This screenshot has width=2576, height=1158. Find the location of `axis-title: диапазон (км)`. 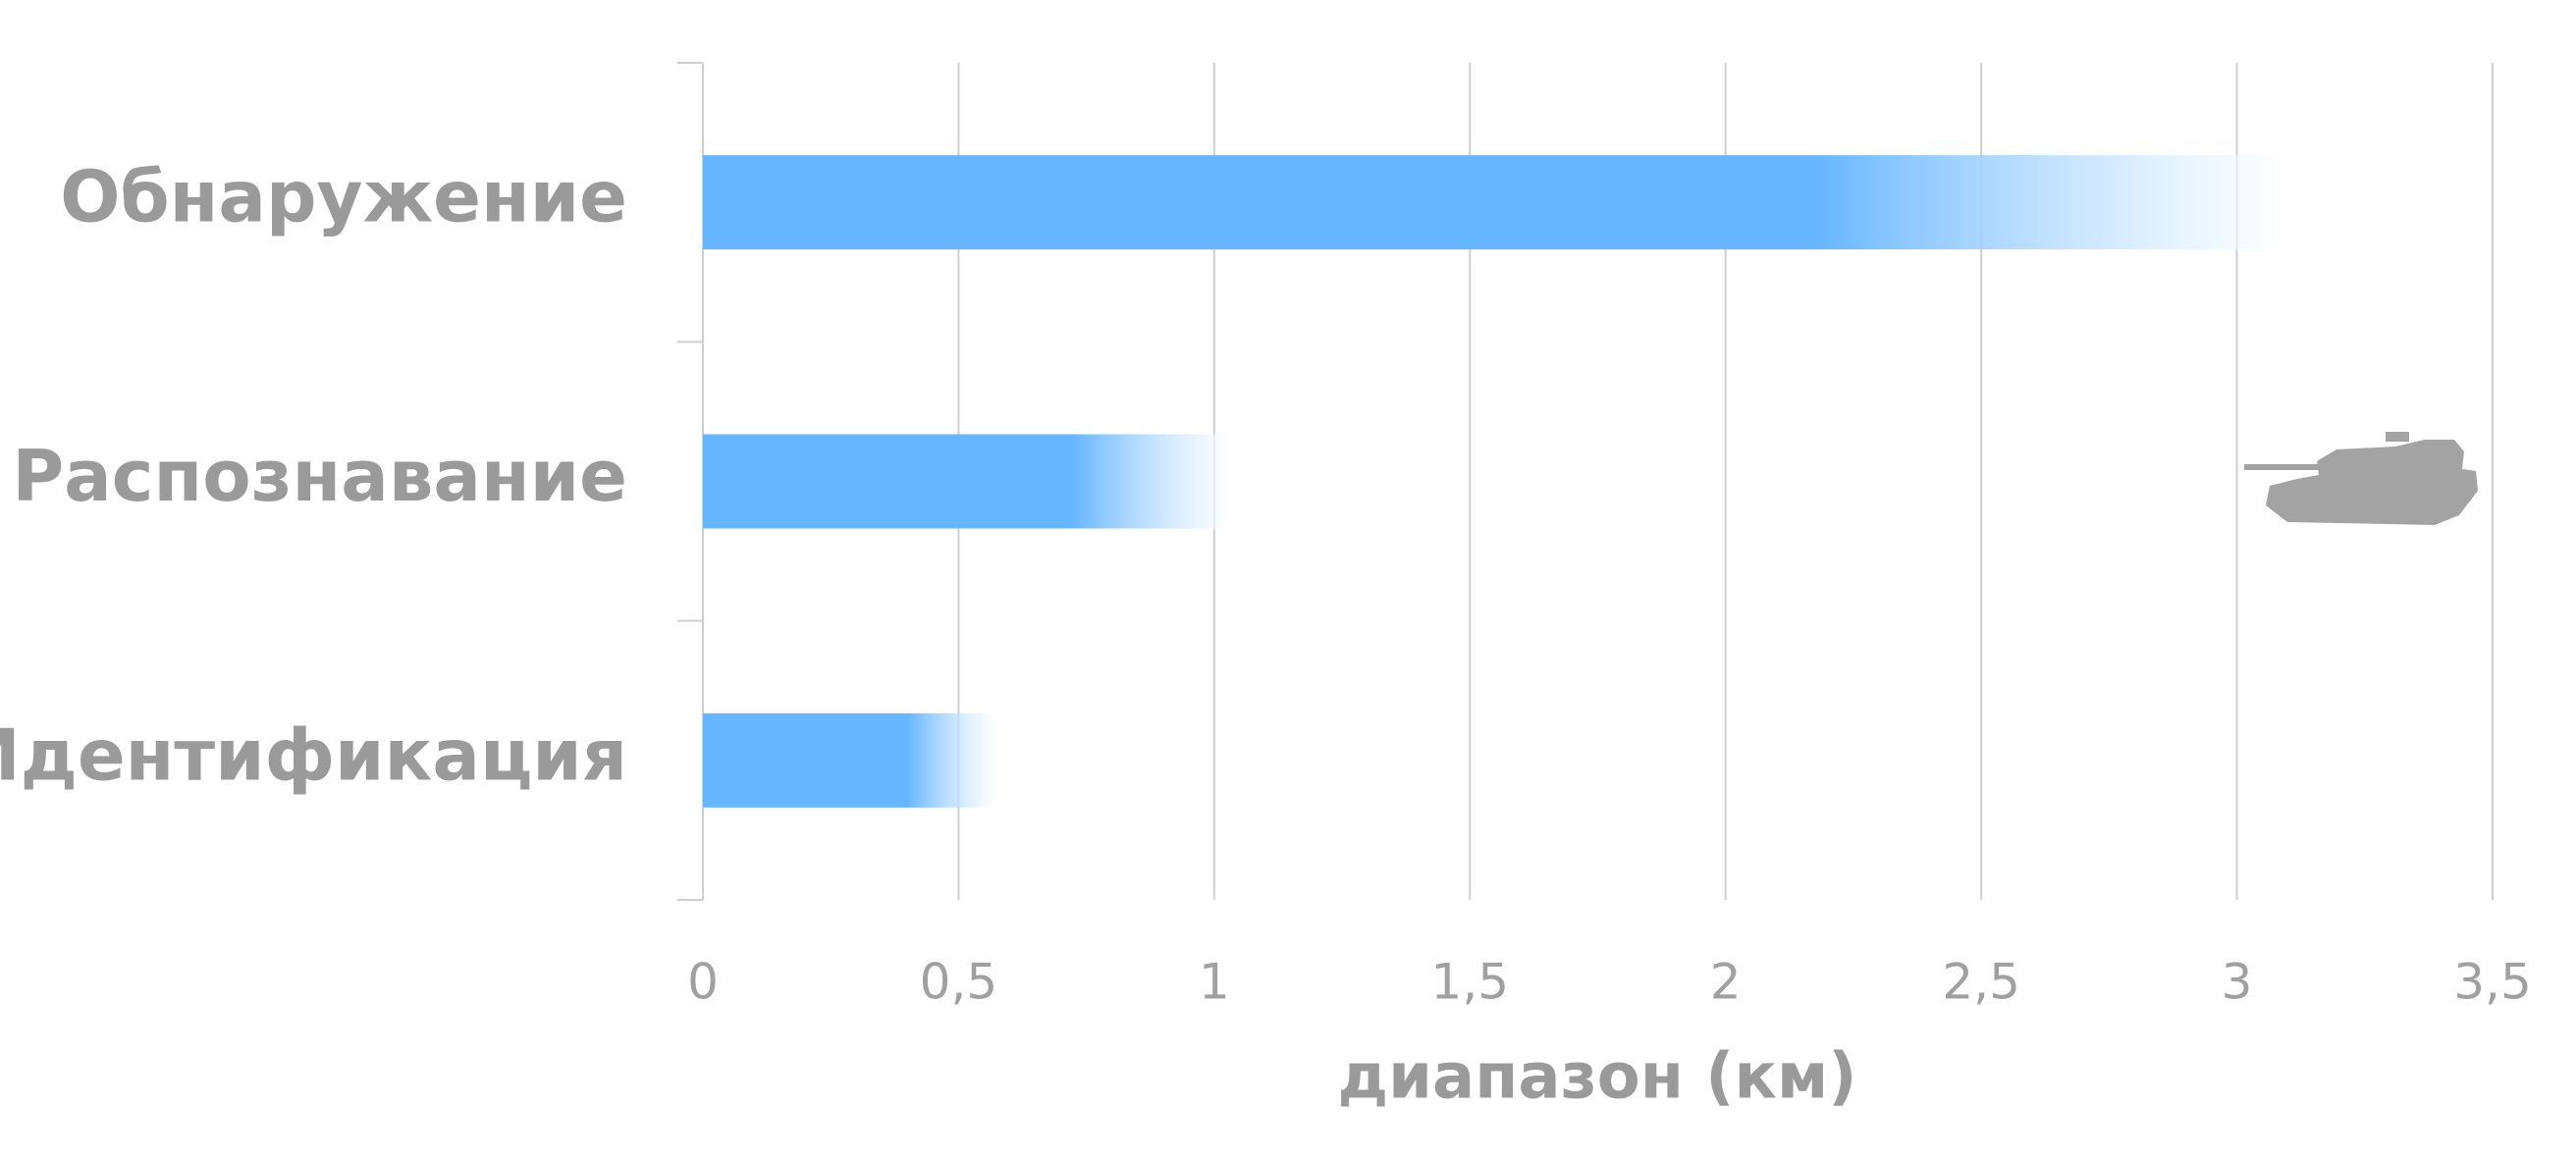

axis-title: диапазон (км) is located at coordinates (1596, 1077).